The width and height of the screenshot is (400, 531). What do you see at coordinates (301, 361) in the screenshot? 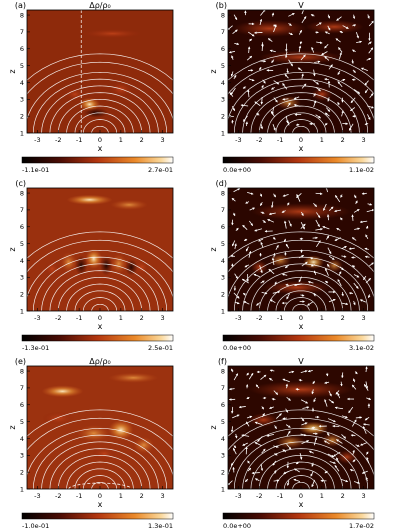
I see `panel-title: V` at bounding box center [301, 361].